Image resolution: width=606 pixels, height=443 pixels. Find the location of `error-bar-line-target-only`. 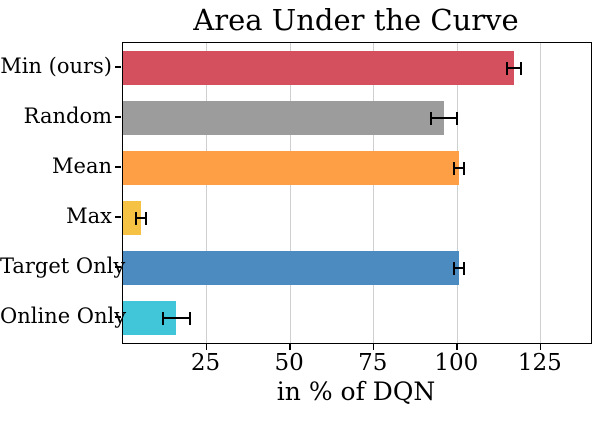

error-bar-line-target-only is located at coordinates (458, 268).